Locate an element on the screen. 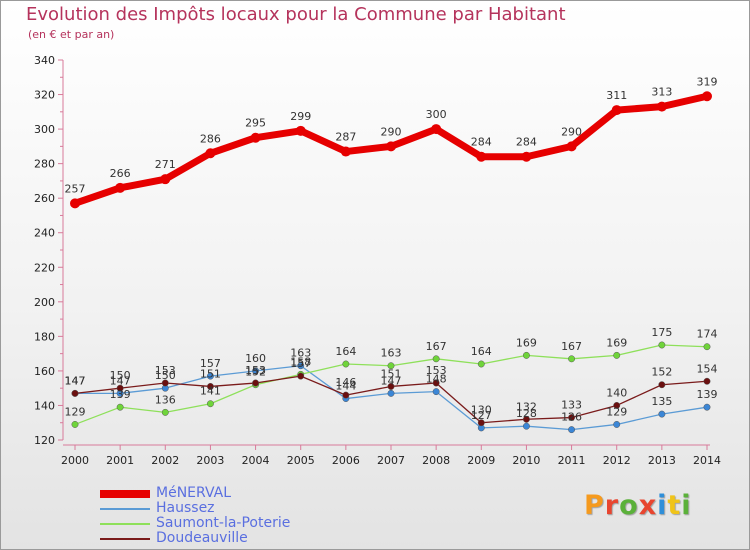 The image size is (750, 550). logo-letter: P is located at coordinates (594, 505).